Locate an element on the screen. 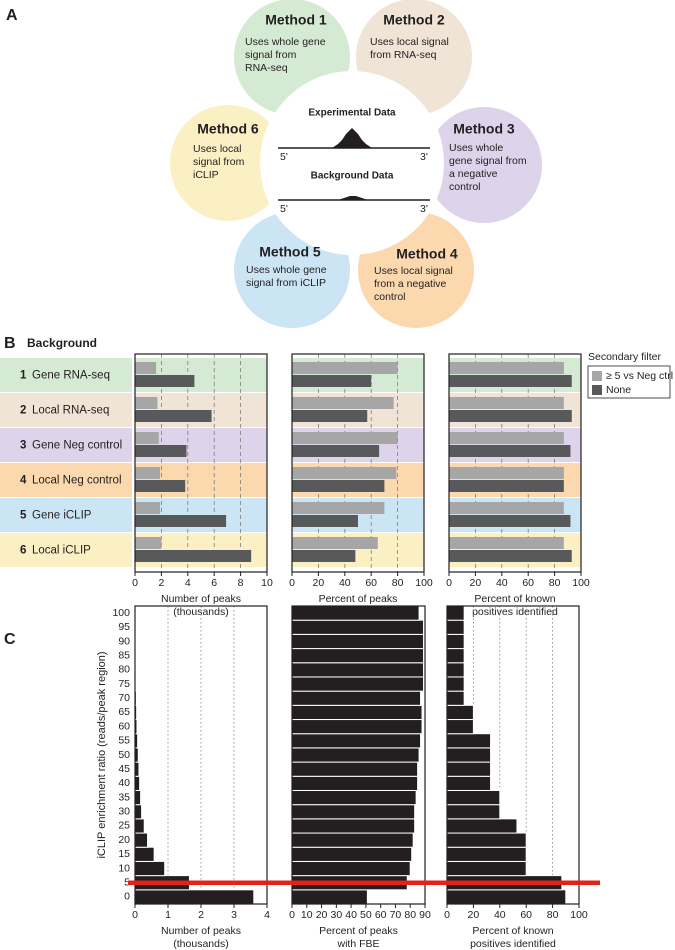 This screenshot has width=675, height=950. legend-label: None is located at coordinates (618, 390).